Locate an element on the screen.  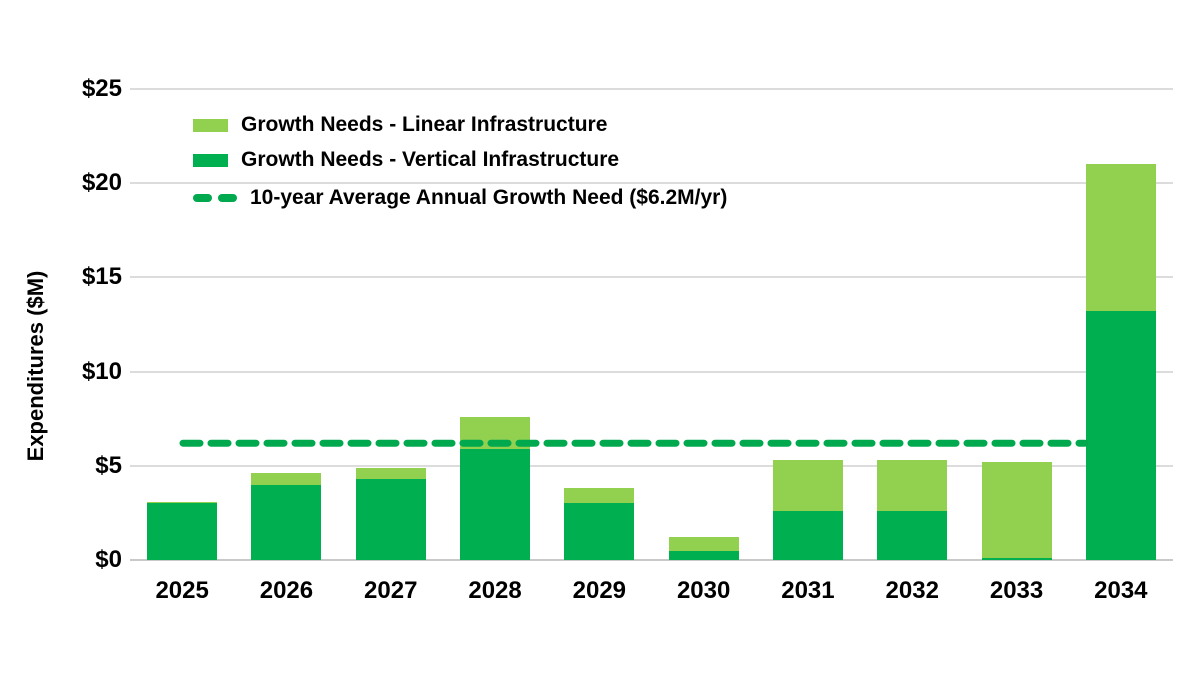
bar-2032-linear-segment is located at coordinates (912, 485).